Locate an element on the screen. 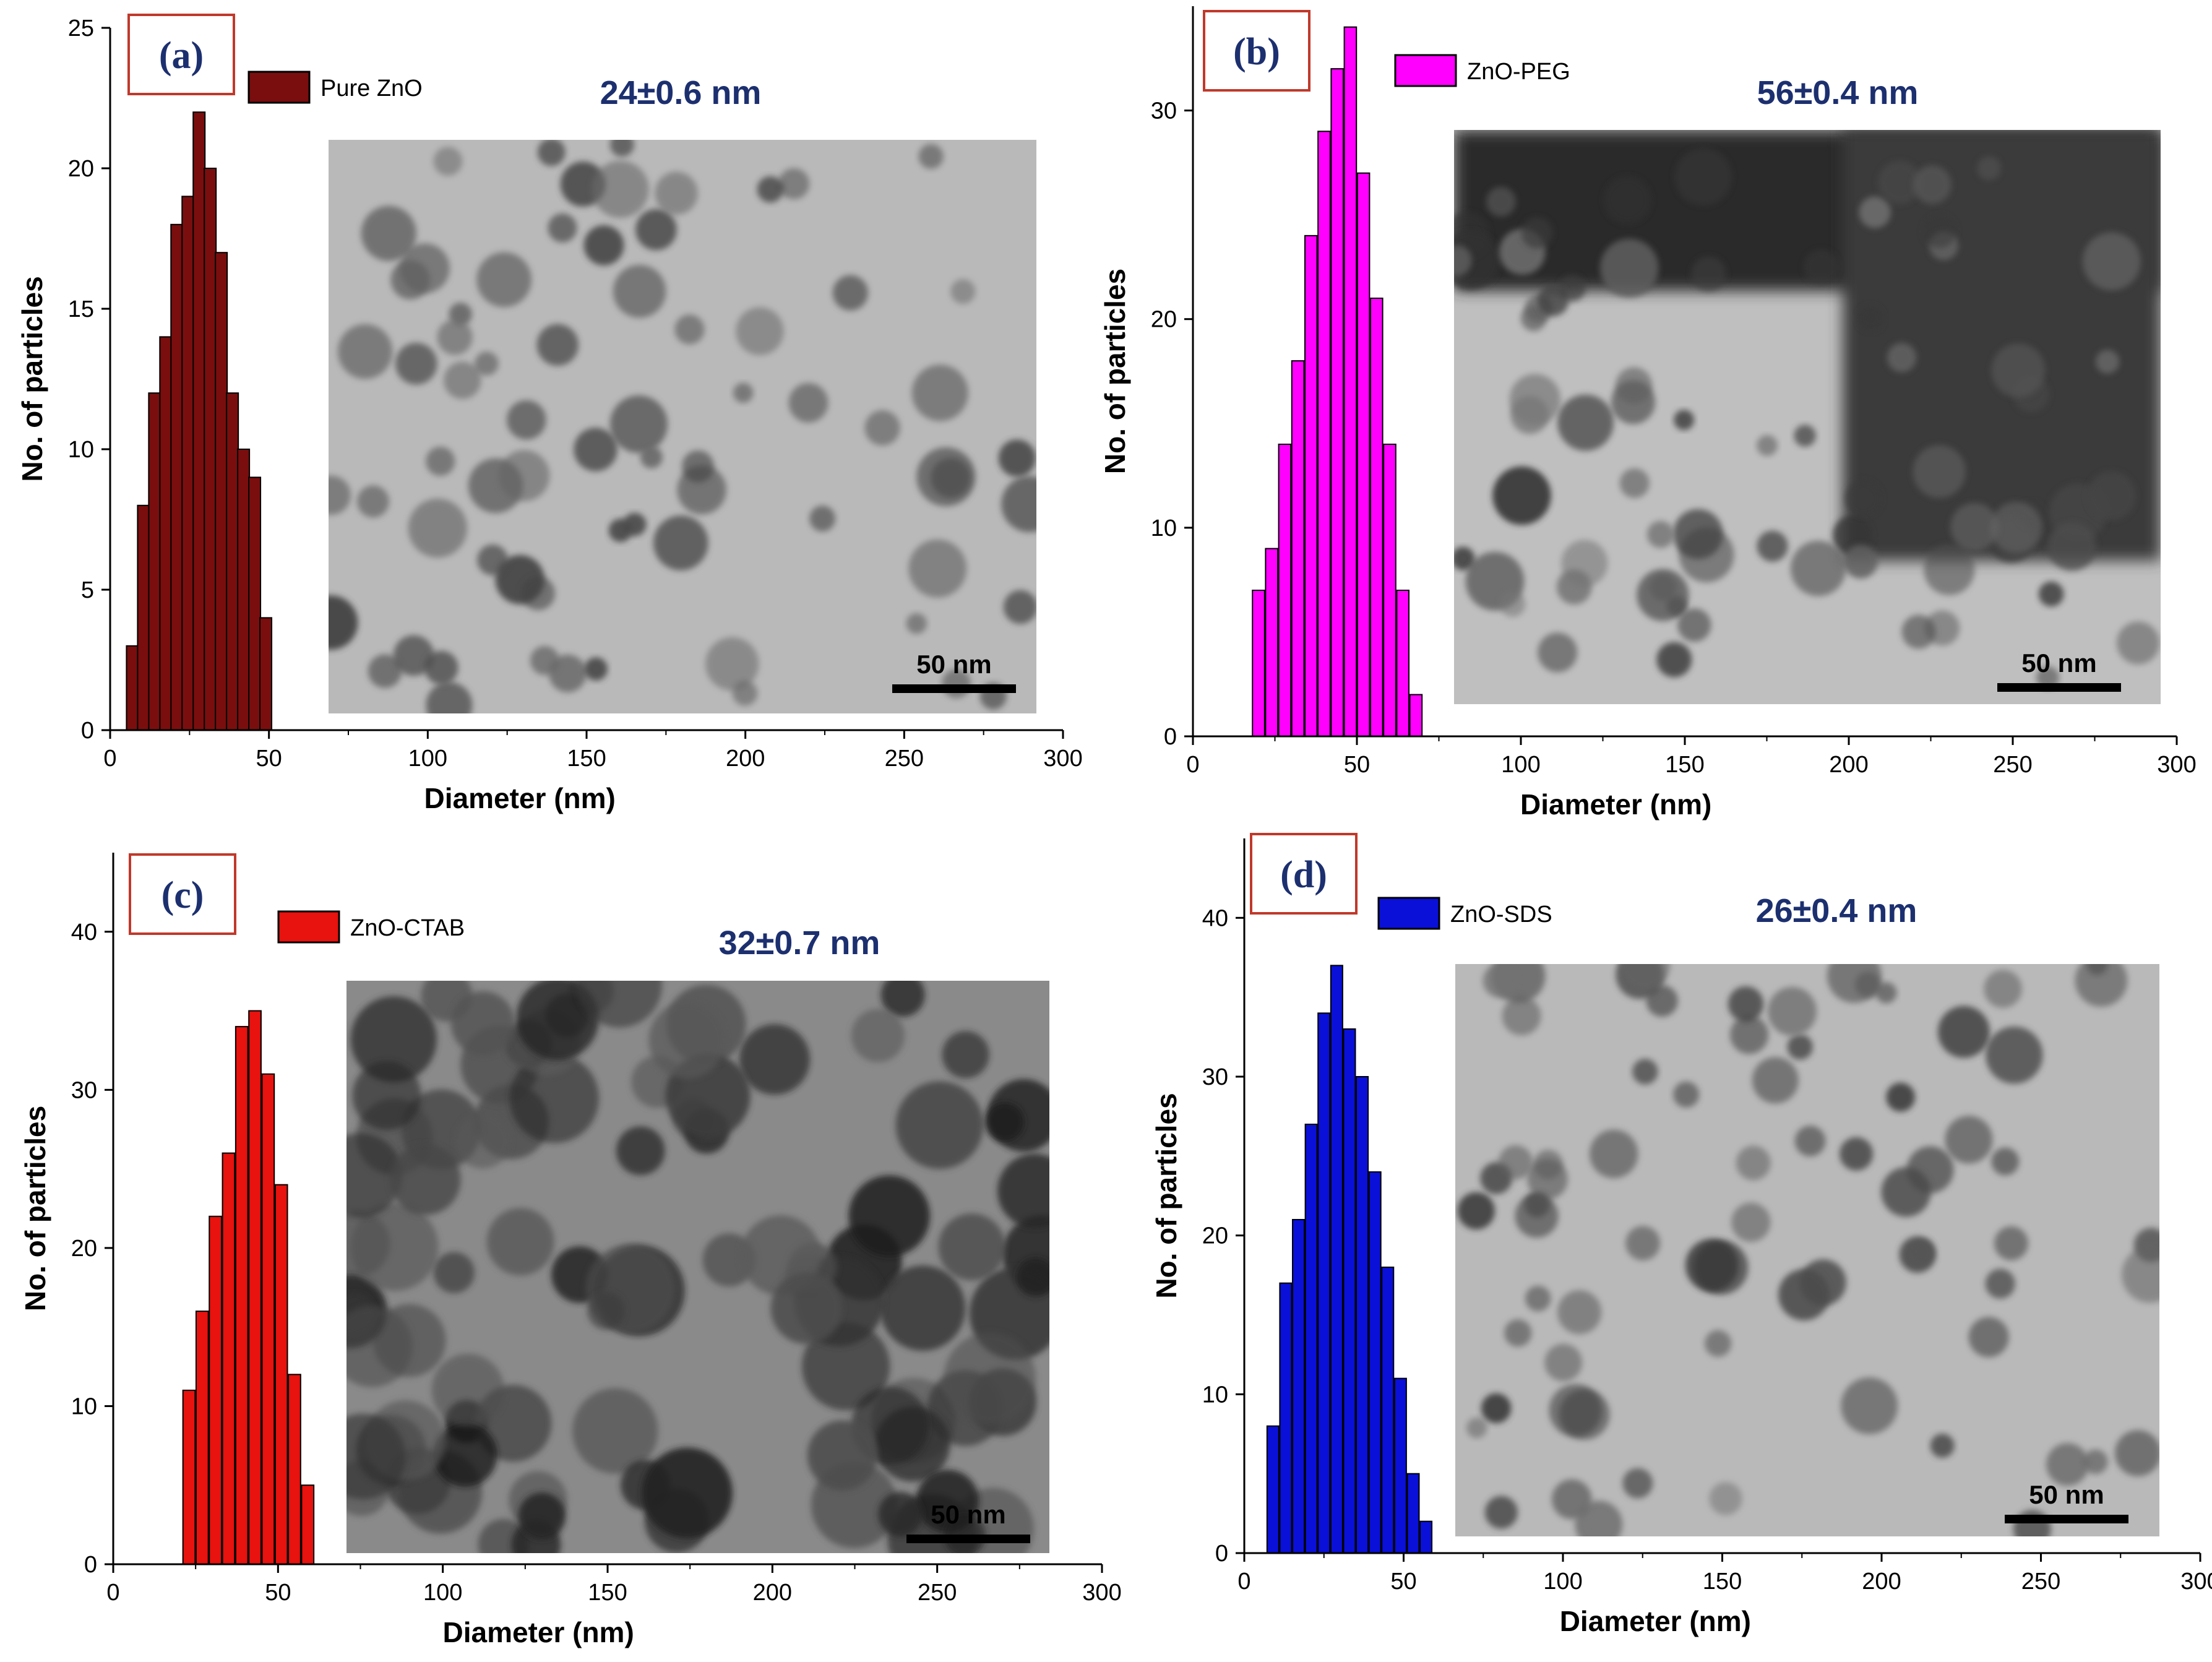  mean-size-annotation: 26±0.4 nm is located at coordinates (1836, 911).